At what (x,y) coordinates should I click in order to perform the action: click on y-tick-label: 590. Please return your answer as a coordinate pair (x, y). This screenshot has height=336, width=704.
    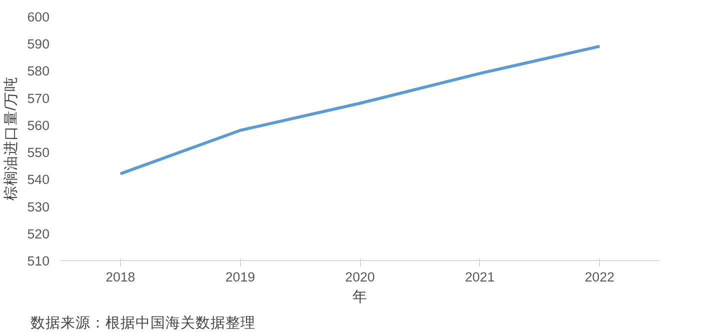
    Looking at the image, I should click on (38, 44).